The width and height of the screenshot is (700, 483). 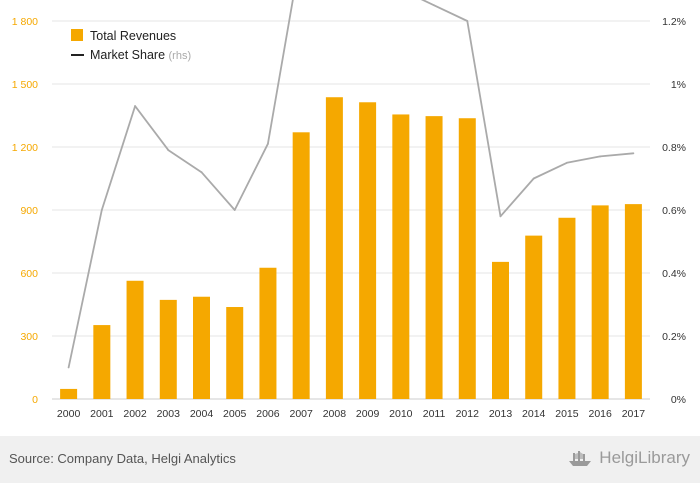 What do you see at coordinates (133, 36) in the screenshot?
I see `legend-label-revenues: Total Revenues` at bounding box center [133, 36].